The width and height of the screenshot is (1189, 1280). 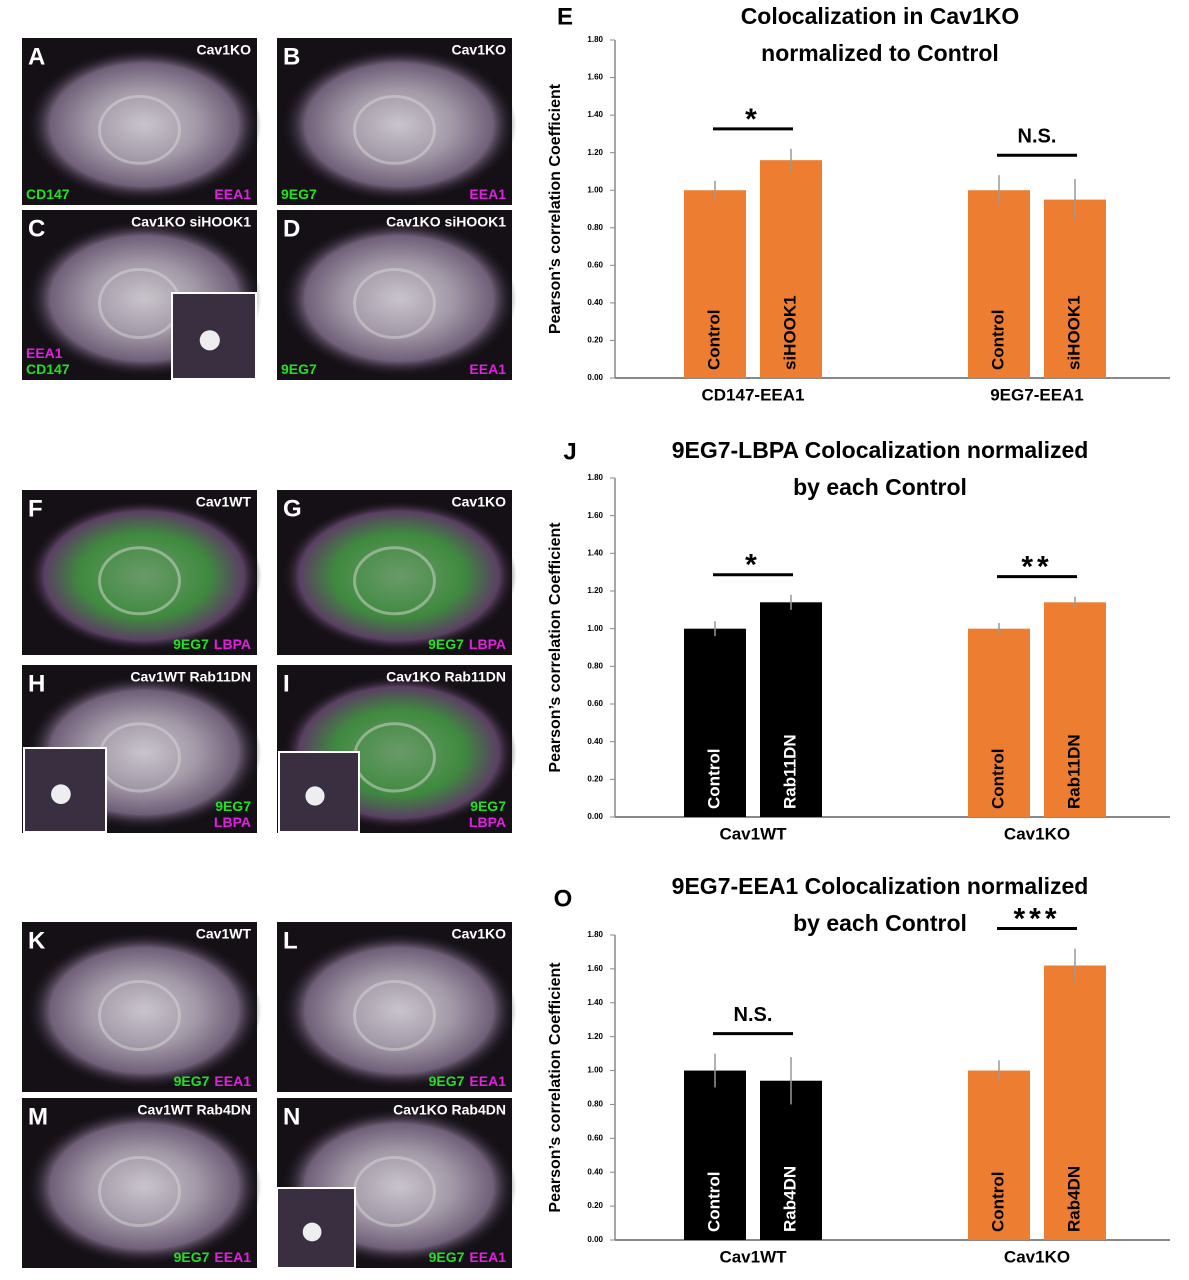 I want to click on panel-letter: E, so click(x=565, y=16).